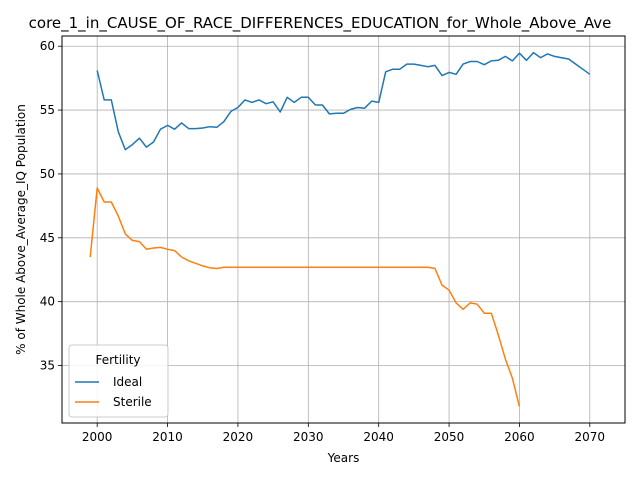 The height and width of the screenshot is (480, 640). What do you see at coordinates (343, 433) in the screenshot?
I see `x-axis-ticks: 2000 2010 2020 2030 2040 2050 2060 2070` at bounding box center [343, 433].